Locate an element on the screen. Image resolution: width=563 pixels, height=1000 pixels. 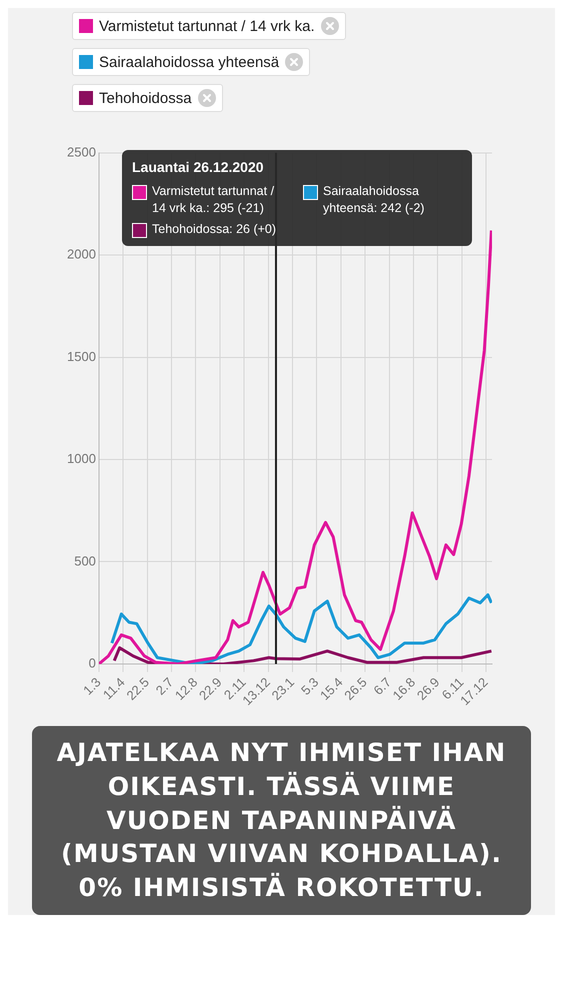
y-tick-label: 0 is located at coordinates (92, 663).